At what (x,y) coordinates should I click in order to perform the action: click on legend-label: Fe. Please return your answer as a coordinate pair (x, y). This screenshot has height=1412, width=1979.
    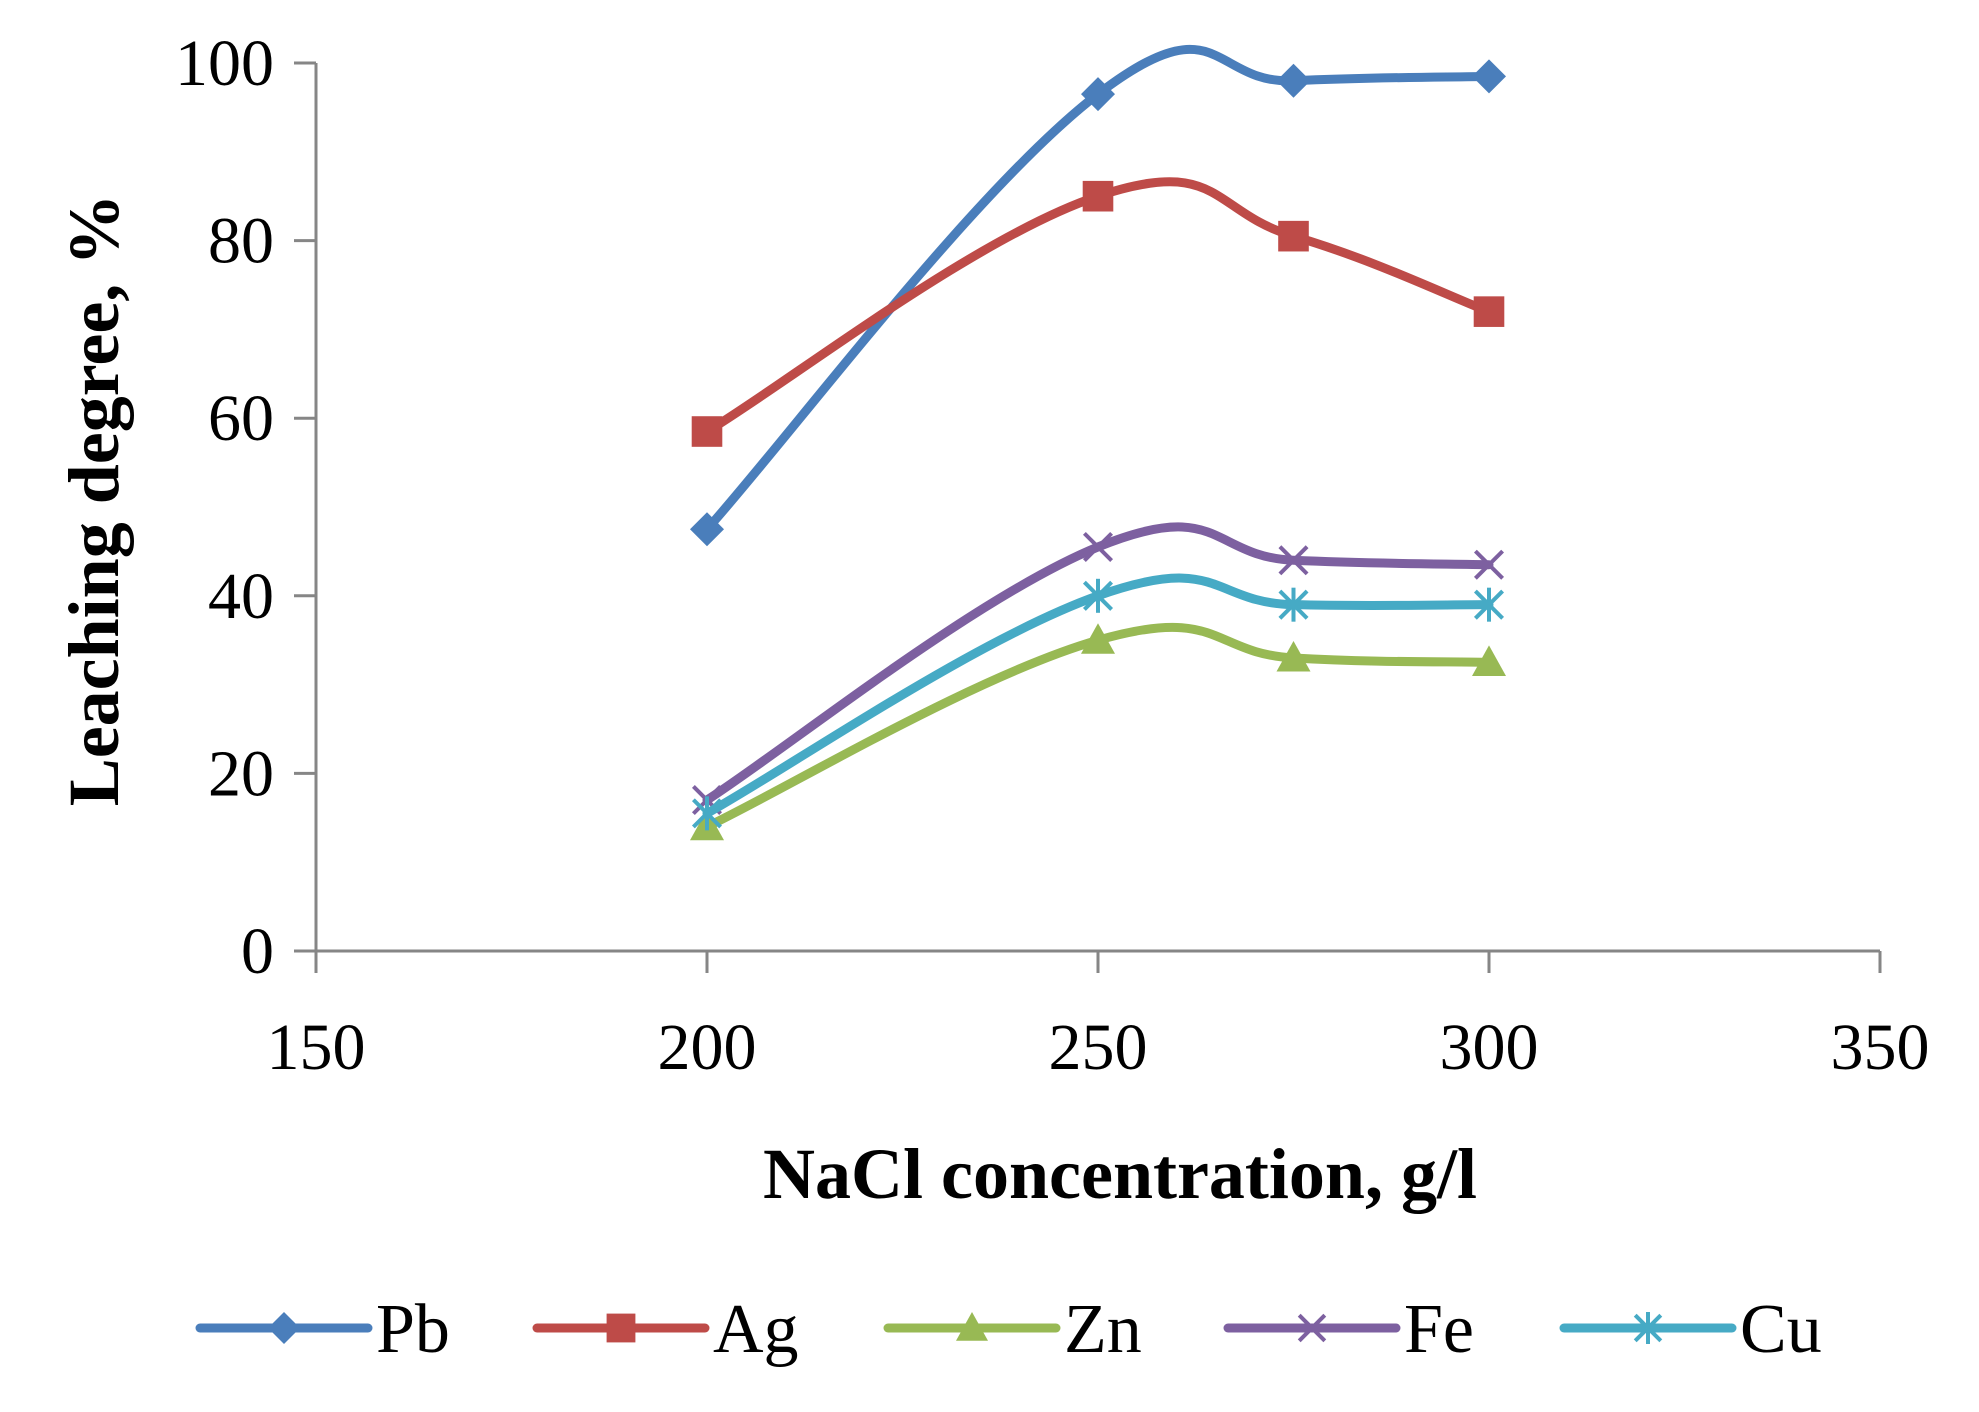
    Looking at the image, I should click on (1439, 1329).